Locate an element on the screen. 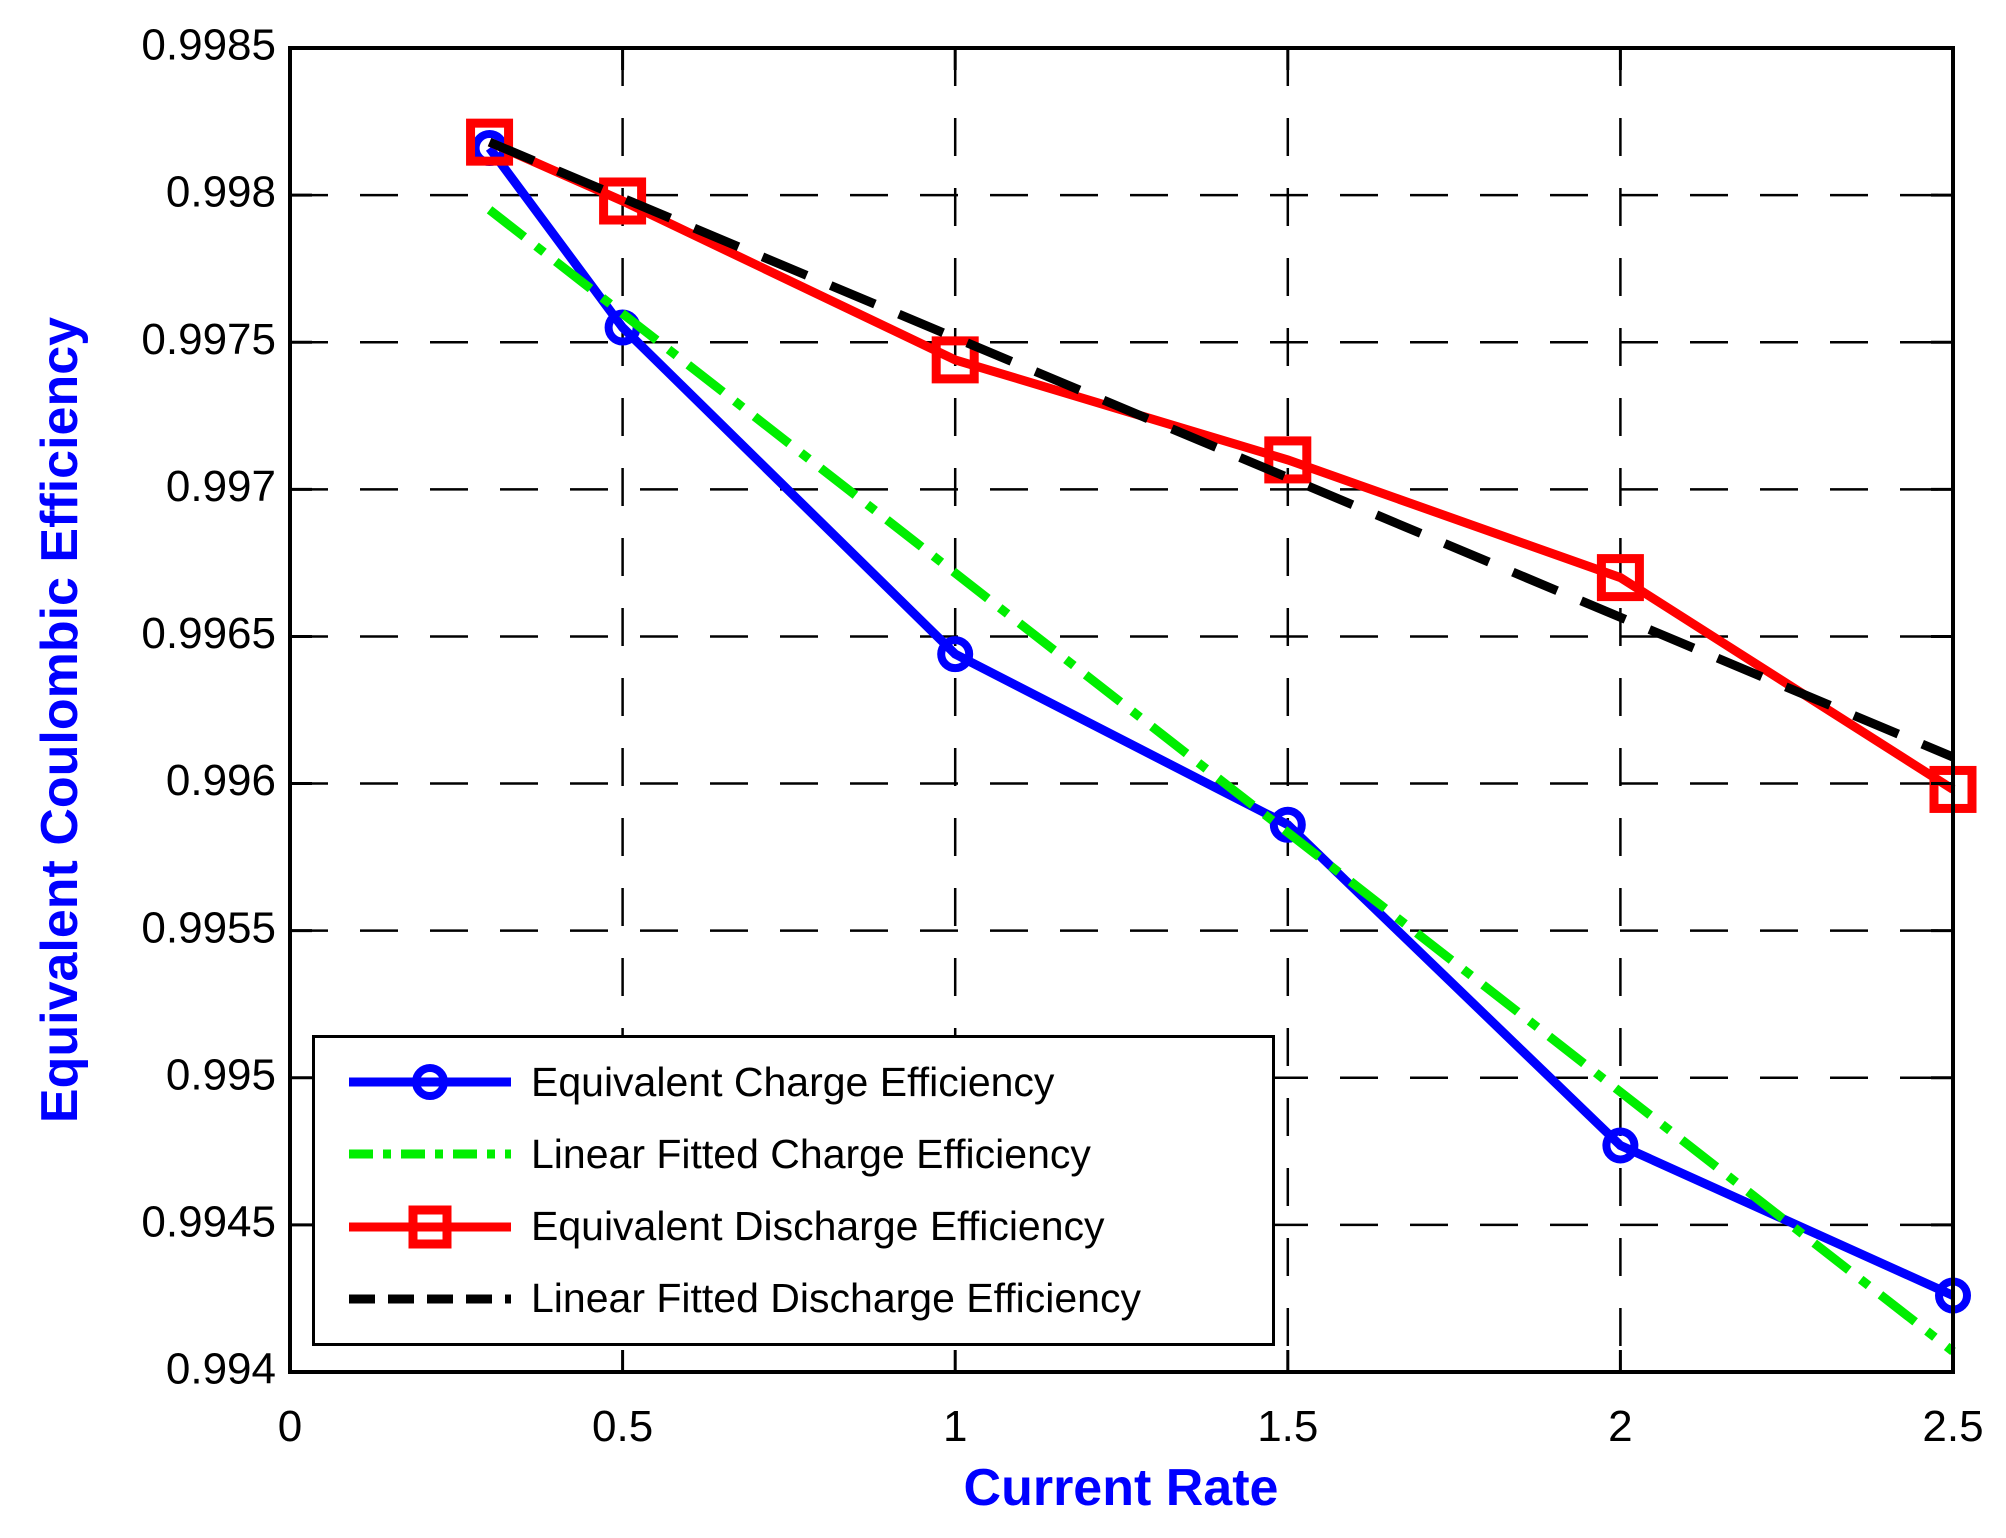  y-tick-label: 0.995 is located at coordinates (221, 1074).